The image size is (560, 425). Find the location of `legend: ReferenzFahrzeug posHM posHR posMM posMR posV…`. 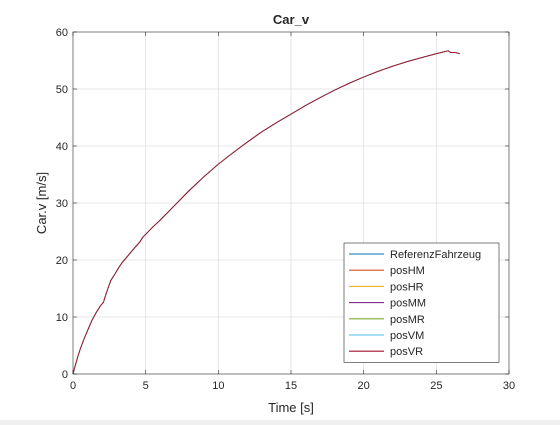

legend: ReferenzFahrzeug posHM posHR posMM posMR posV… is located at coordinates (421, 302).